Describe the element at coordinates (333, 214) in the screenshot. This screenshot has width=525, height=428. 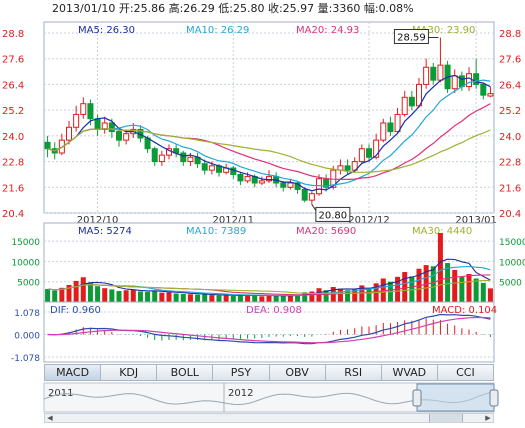
I see `low-annotation-box` at that location.